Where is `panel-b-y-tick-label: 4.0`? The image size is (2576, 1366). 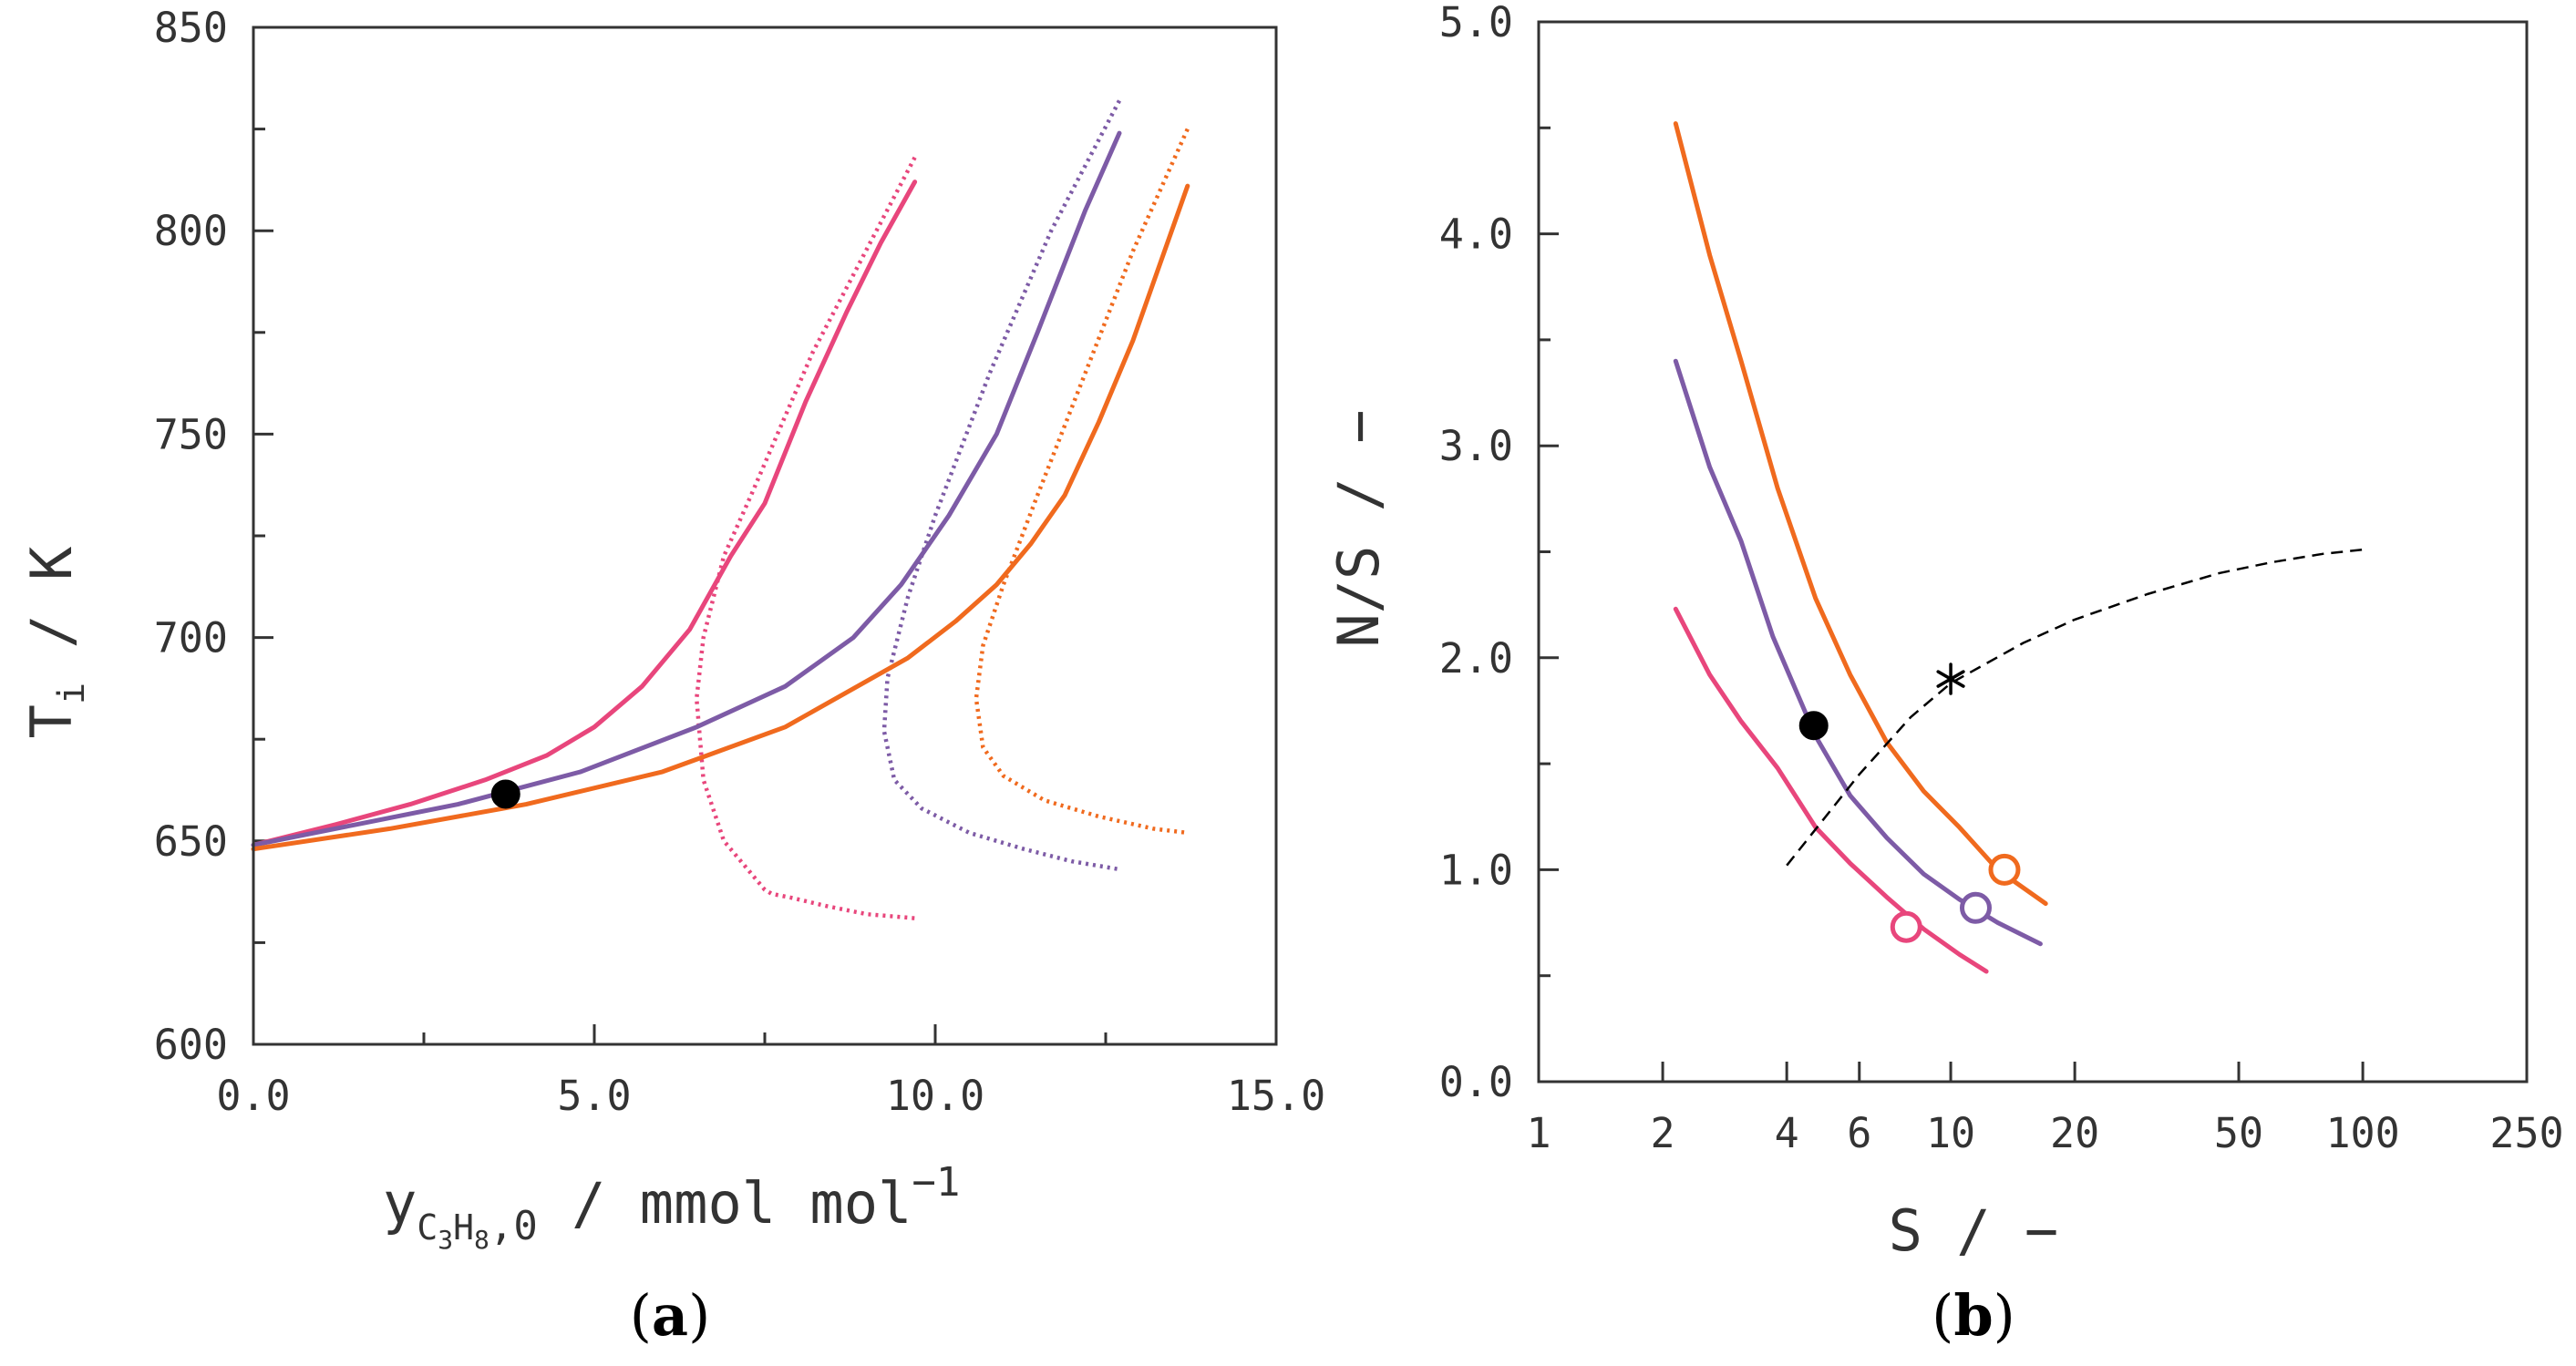 panel-b-y-tick-label: 4.0 is located at coordinates (1476, 235).